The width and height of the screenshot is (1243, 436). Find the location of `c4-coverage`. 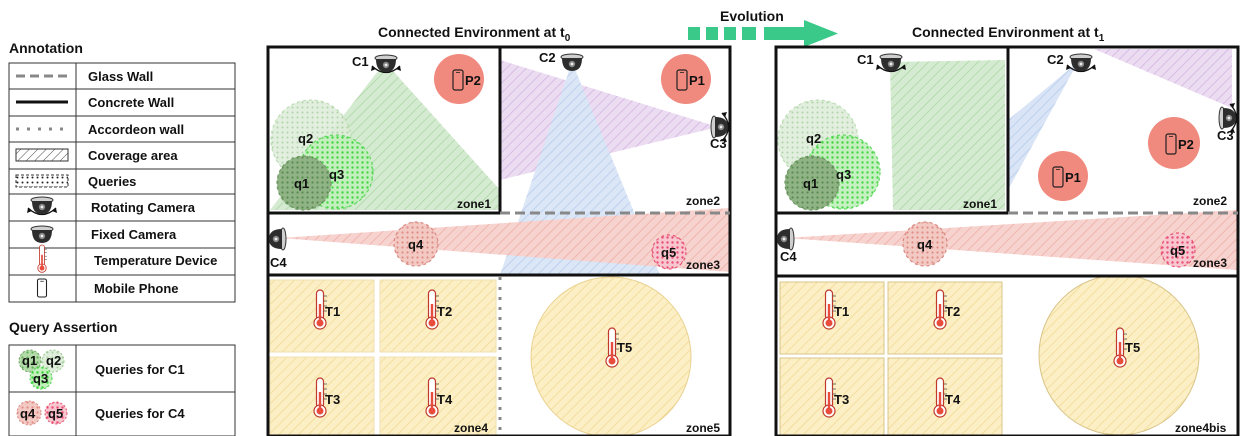

c4-coverage is located at coordinates (505, 240).